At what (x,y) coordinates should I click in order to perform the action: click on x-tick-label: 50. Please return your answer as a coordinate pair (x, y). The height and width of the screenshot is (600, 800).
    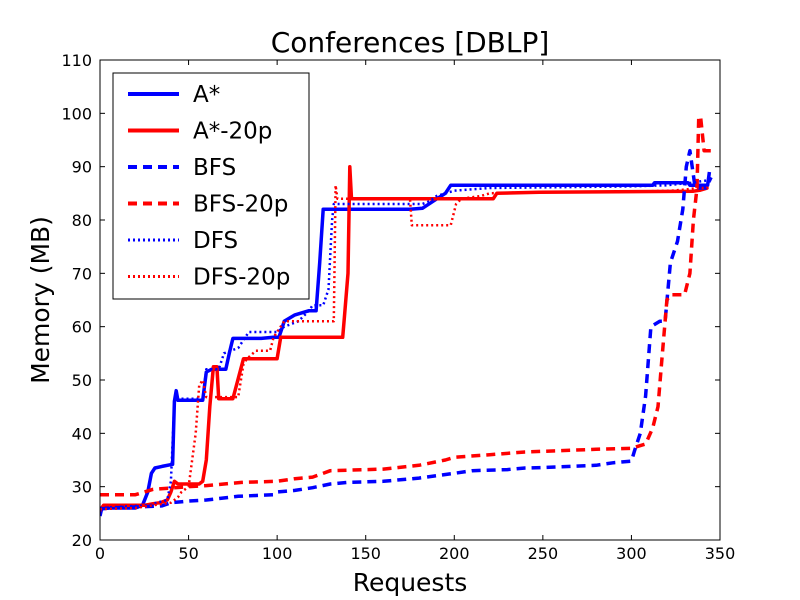
    Looking at the image, I should click on (188, 553).